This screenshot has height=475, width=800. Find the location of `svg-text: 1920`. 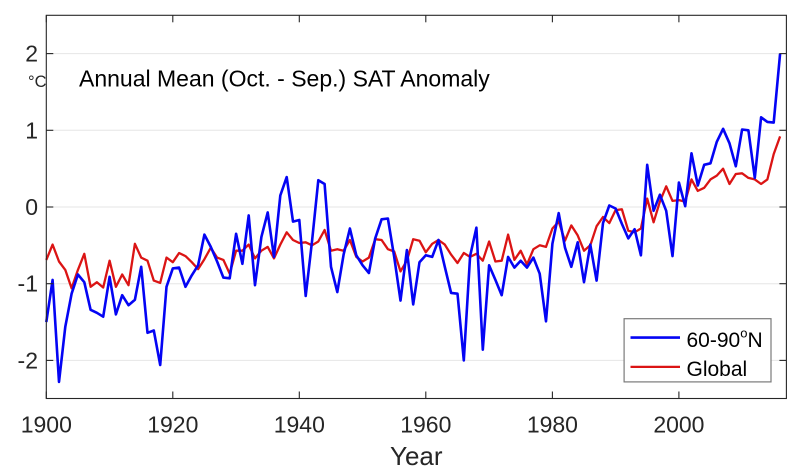

svg-text: 1920 is located at coordinates (172, 425).